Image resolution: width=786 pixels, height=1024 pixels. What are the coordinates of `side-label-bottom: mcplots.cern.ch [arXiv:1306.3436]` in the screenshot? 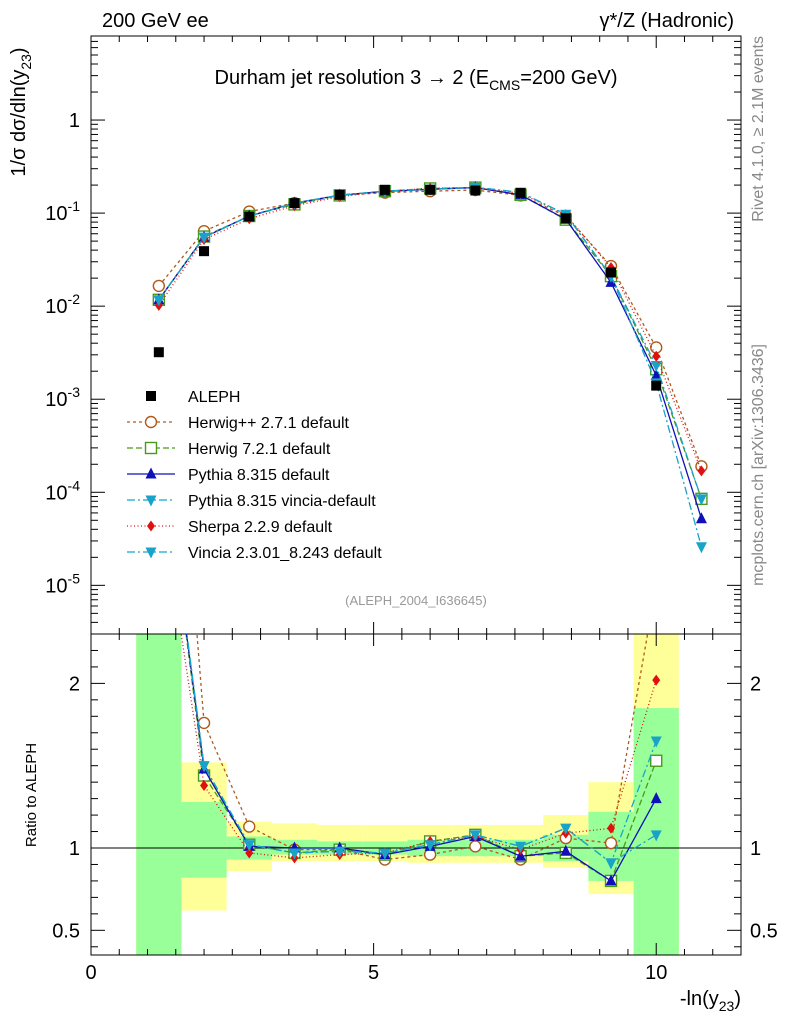 It's located at (758, 465).